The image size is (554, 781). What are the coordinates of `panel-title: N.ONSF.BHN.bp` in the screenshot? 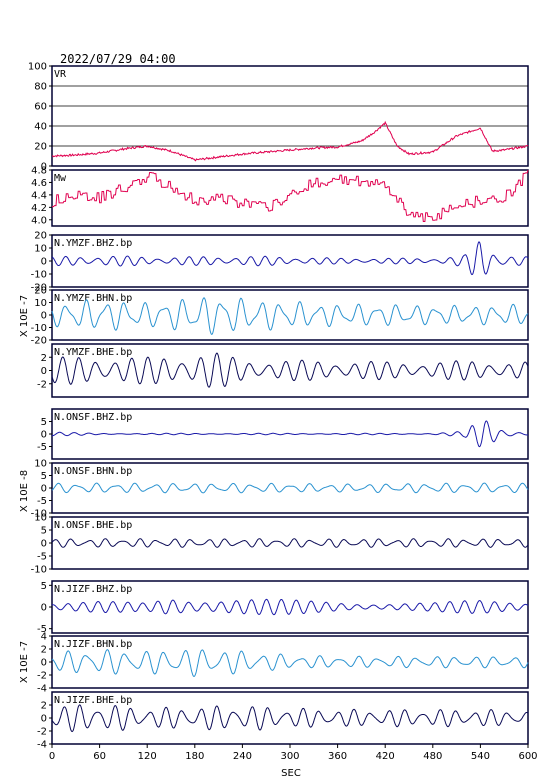 It's located at (93, 471).